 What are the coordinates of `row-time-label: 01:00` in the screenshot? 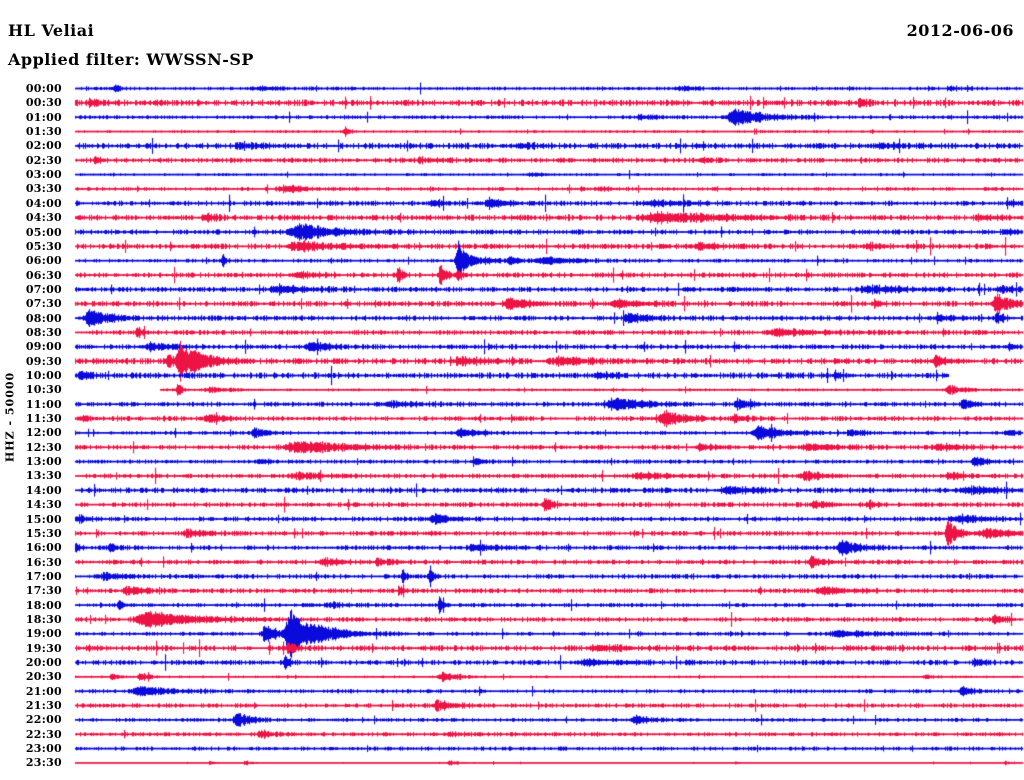 It's located at (43, 117).